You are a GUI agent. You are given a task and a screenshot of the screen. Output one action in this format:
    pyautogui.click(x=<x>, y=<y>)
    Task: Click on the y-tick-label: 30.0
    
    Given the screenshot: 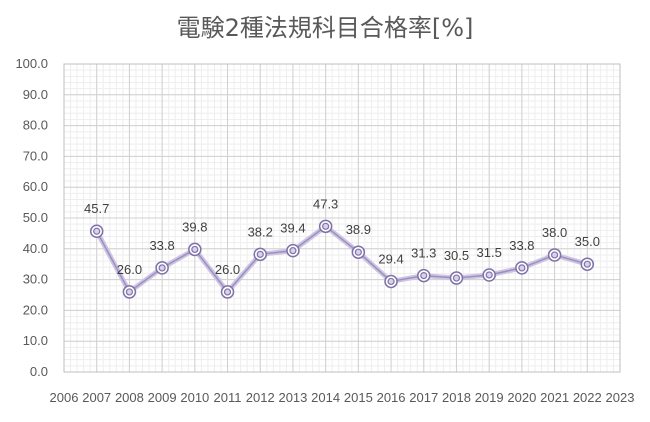 What is the action you would take?
    pyautogui.click(x=35, y=279)
    